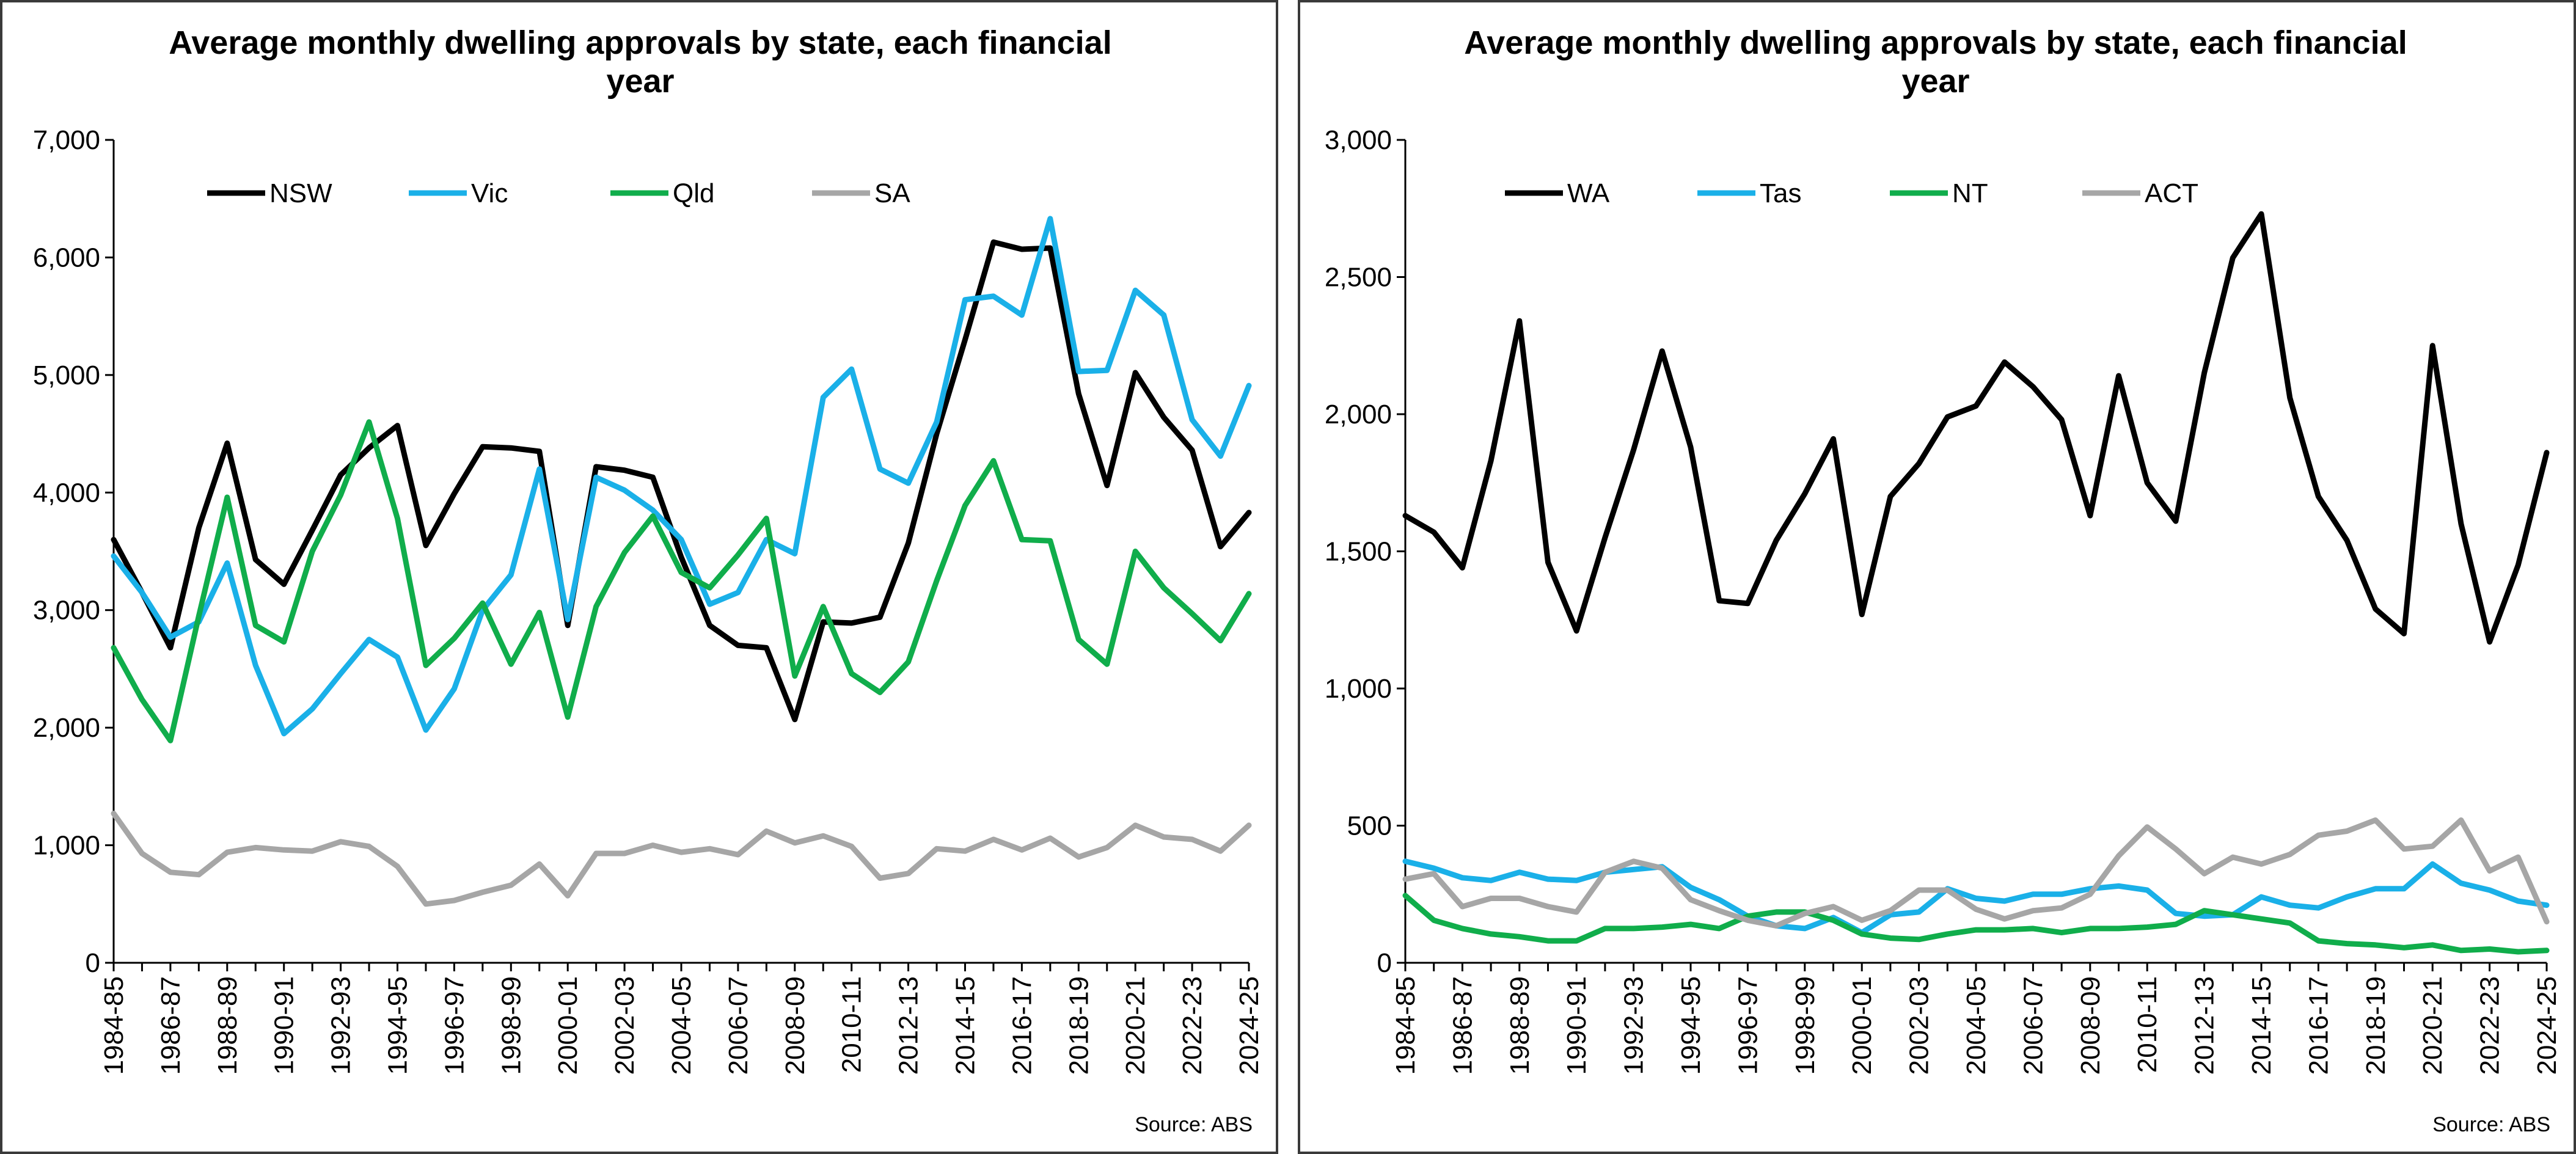  I want to click on y-tick-label: 6,000, so click(66, 257).